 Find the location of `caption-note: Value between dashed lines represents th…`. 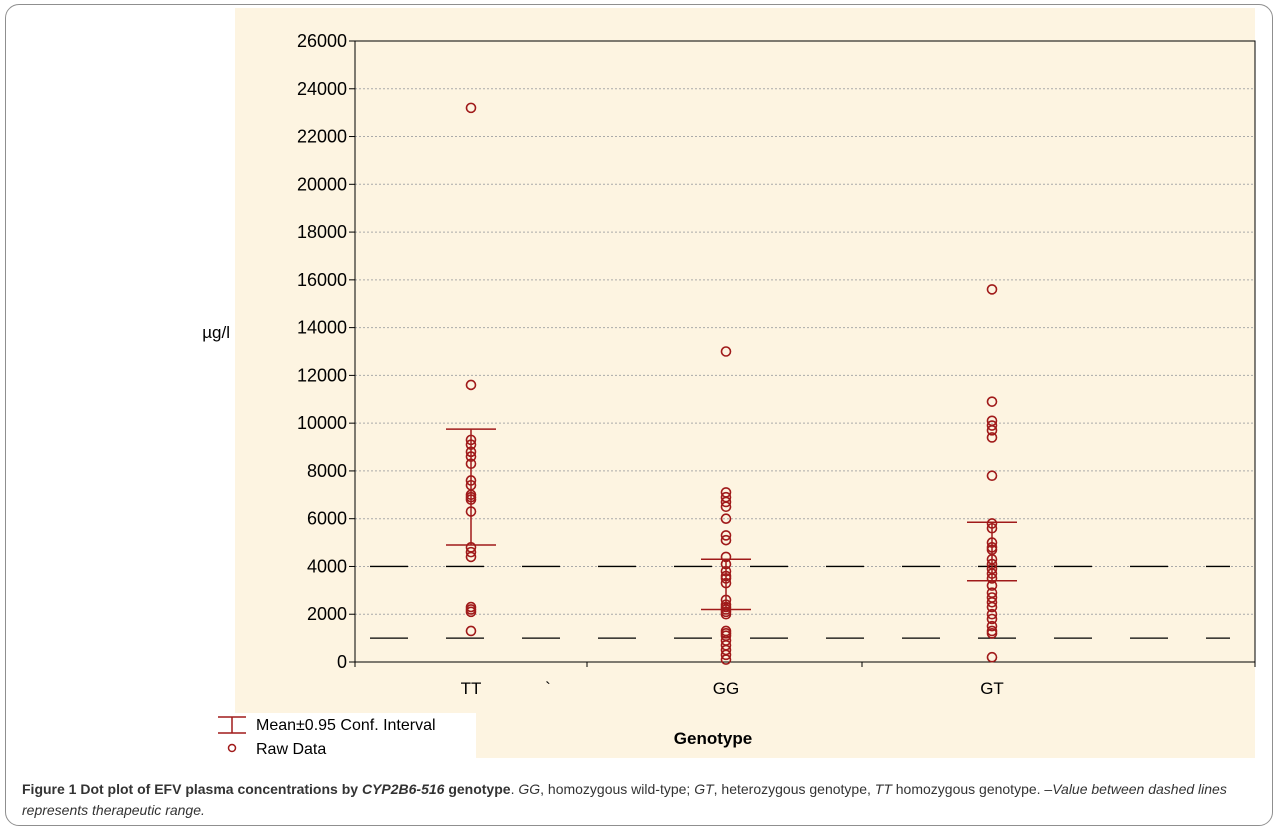

caption-note: Value between dashed lines represents th… is located at coordinates (624, 799).